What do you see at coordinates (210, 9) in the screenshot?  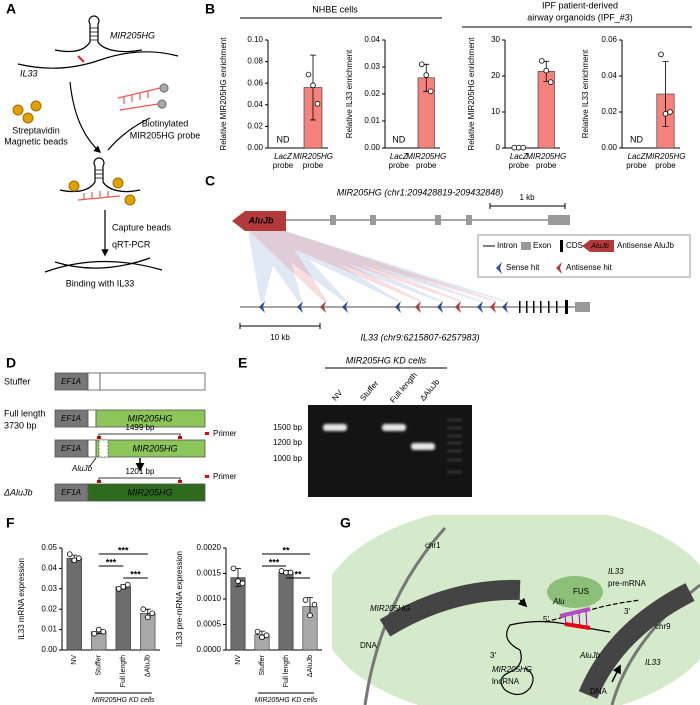 I see `panel-letter: B` at bounding box center [210, 9].